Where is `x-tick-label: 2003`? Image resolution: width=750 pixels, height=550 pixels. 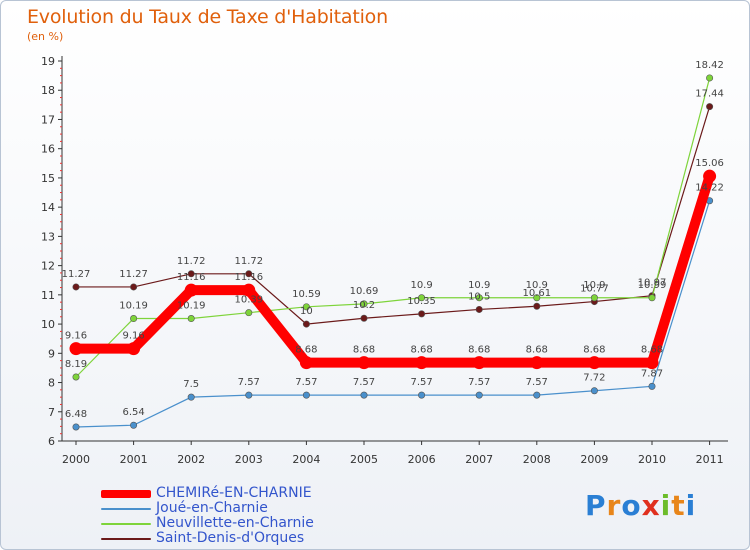 x-tick-label: 2003 is located at coordinates (249, 459).